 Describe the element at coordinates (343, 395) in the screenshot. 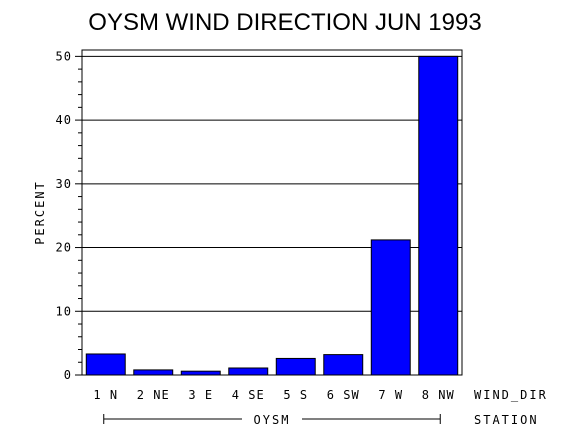

I see `x-tick-label-6: 6 SW` at that location.